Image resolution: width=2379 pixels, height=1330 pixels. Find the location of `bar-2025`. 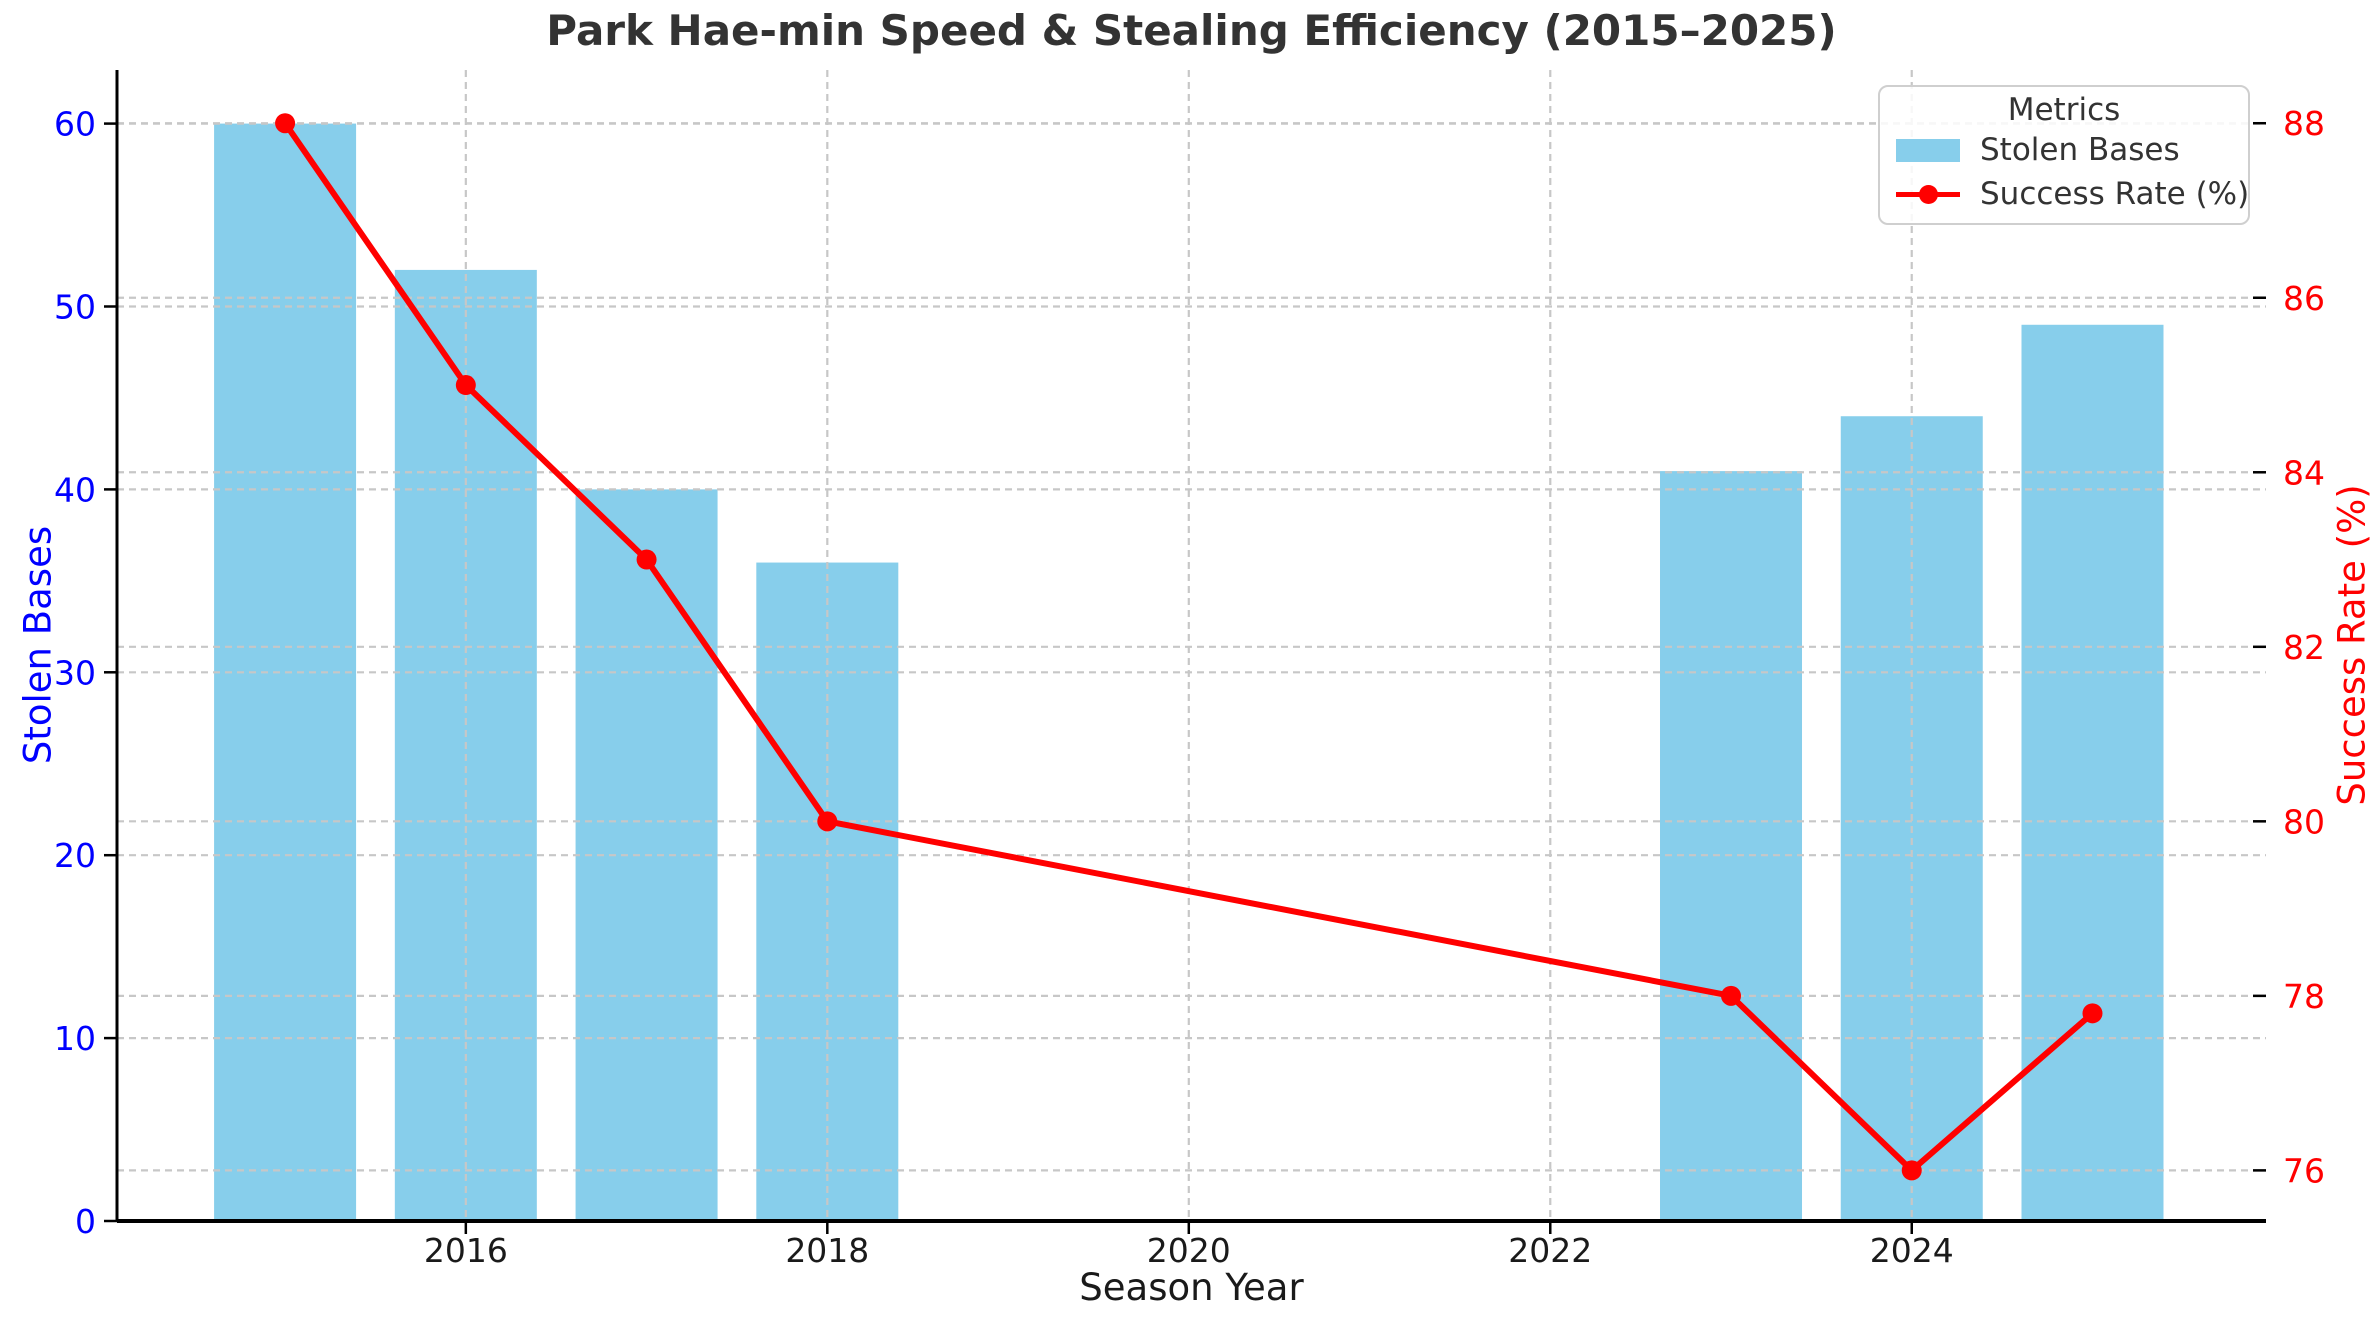

bar-2025 is located at coordinates (2092, 772).